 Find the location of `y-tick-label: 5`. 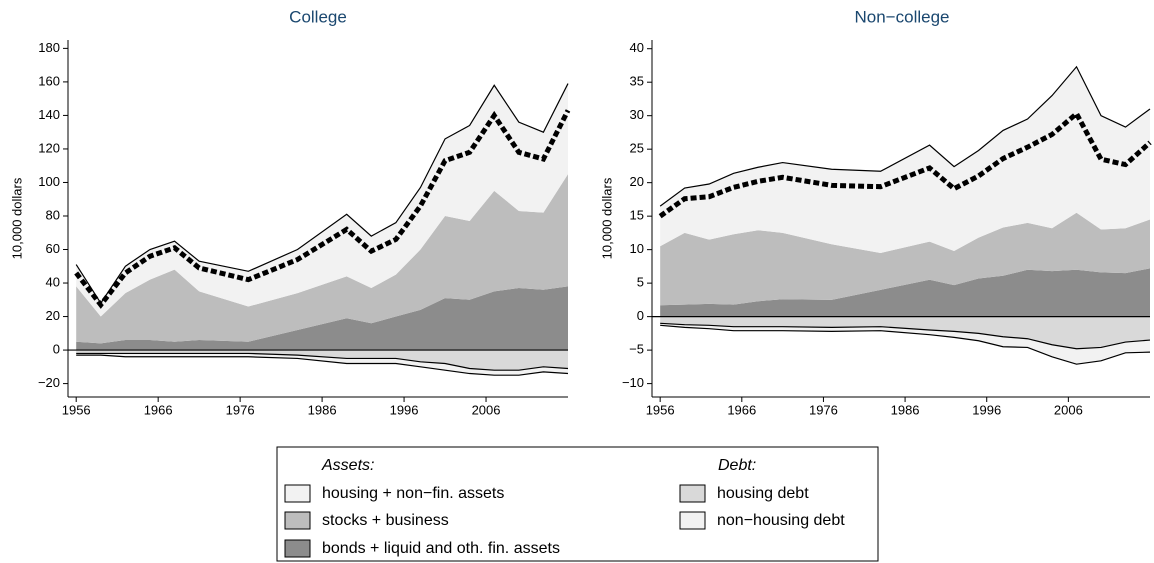

y-tick-label: 5 is located at coordinates (640, 282).